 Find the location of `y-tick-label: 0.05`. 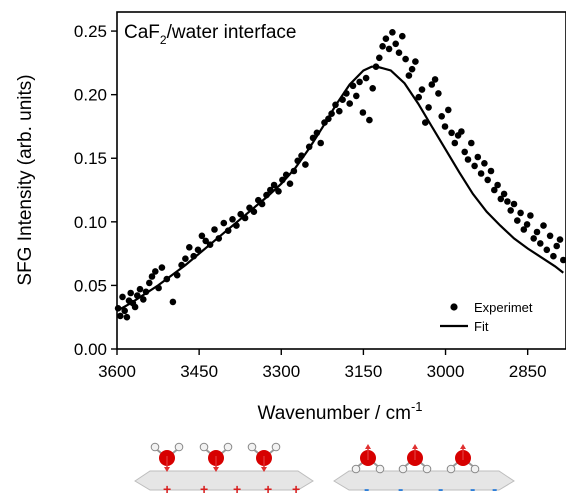

y-tick-label: 0.05 is located at coordinates (90, 285).